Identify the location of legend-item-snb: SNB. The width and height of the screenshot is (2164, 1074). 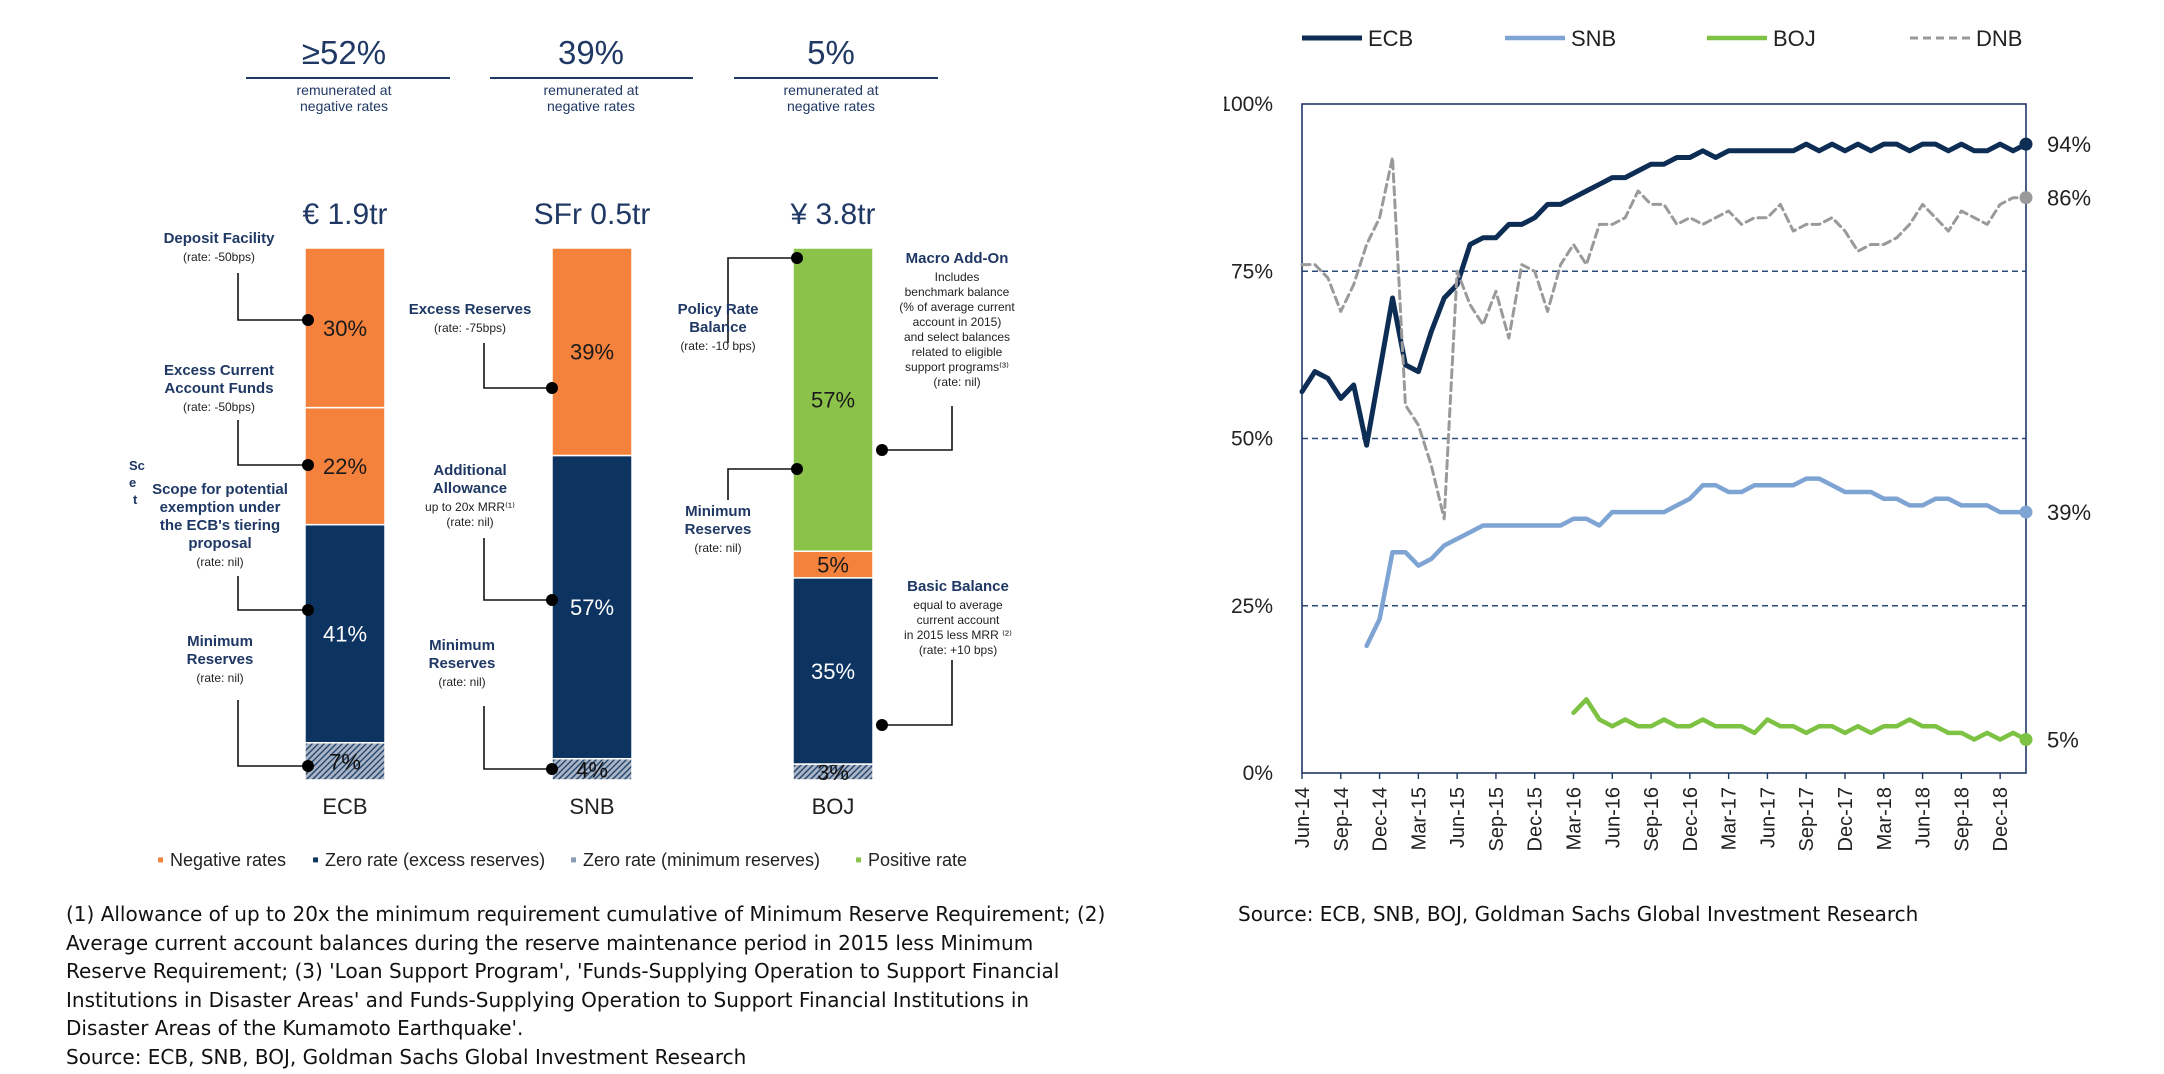
(1560, 38).